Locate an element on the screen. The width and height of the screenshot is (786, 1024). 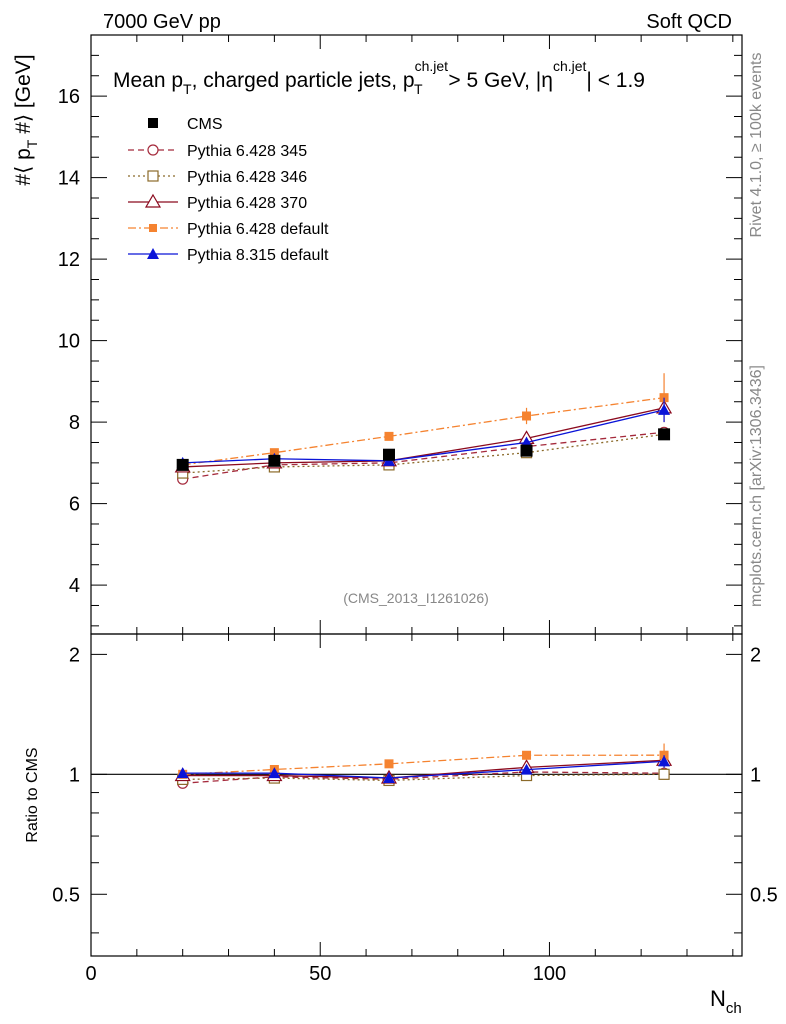
legend-entry-pythia-346: Pythia 6.428 346 is located at coordinates (217, 177).